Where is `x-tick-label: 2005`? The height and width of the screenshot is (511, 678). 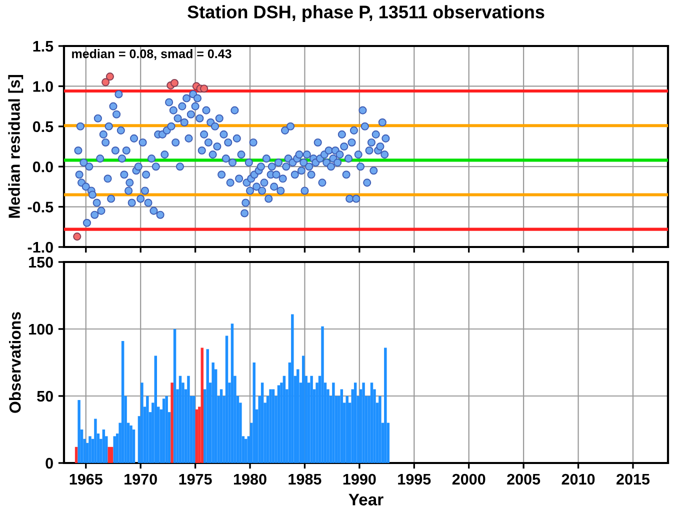 x-tick-label: 2005 is located at coordinates (523, 479).